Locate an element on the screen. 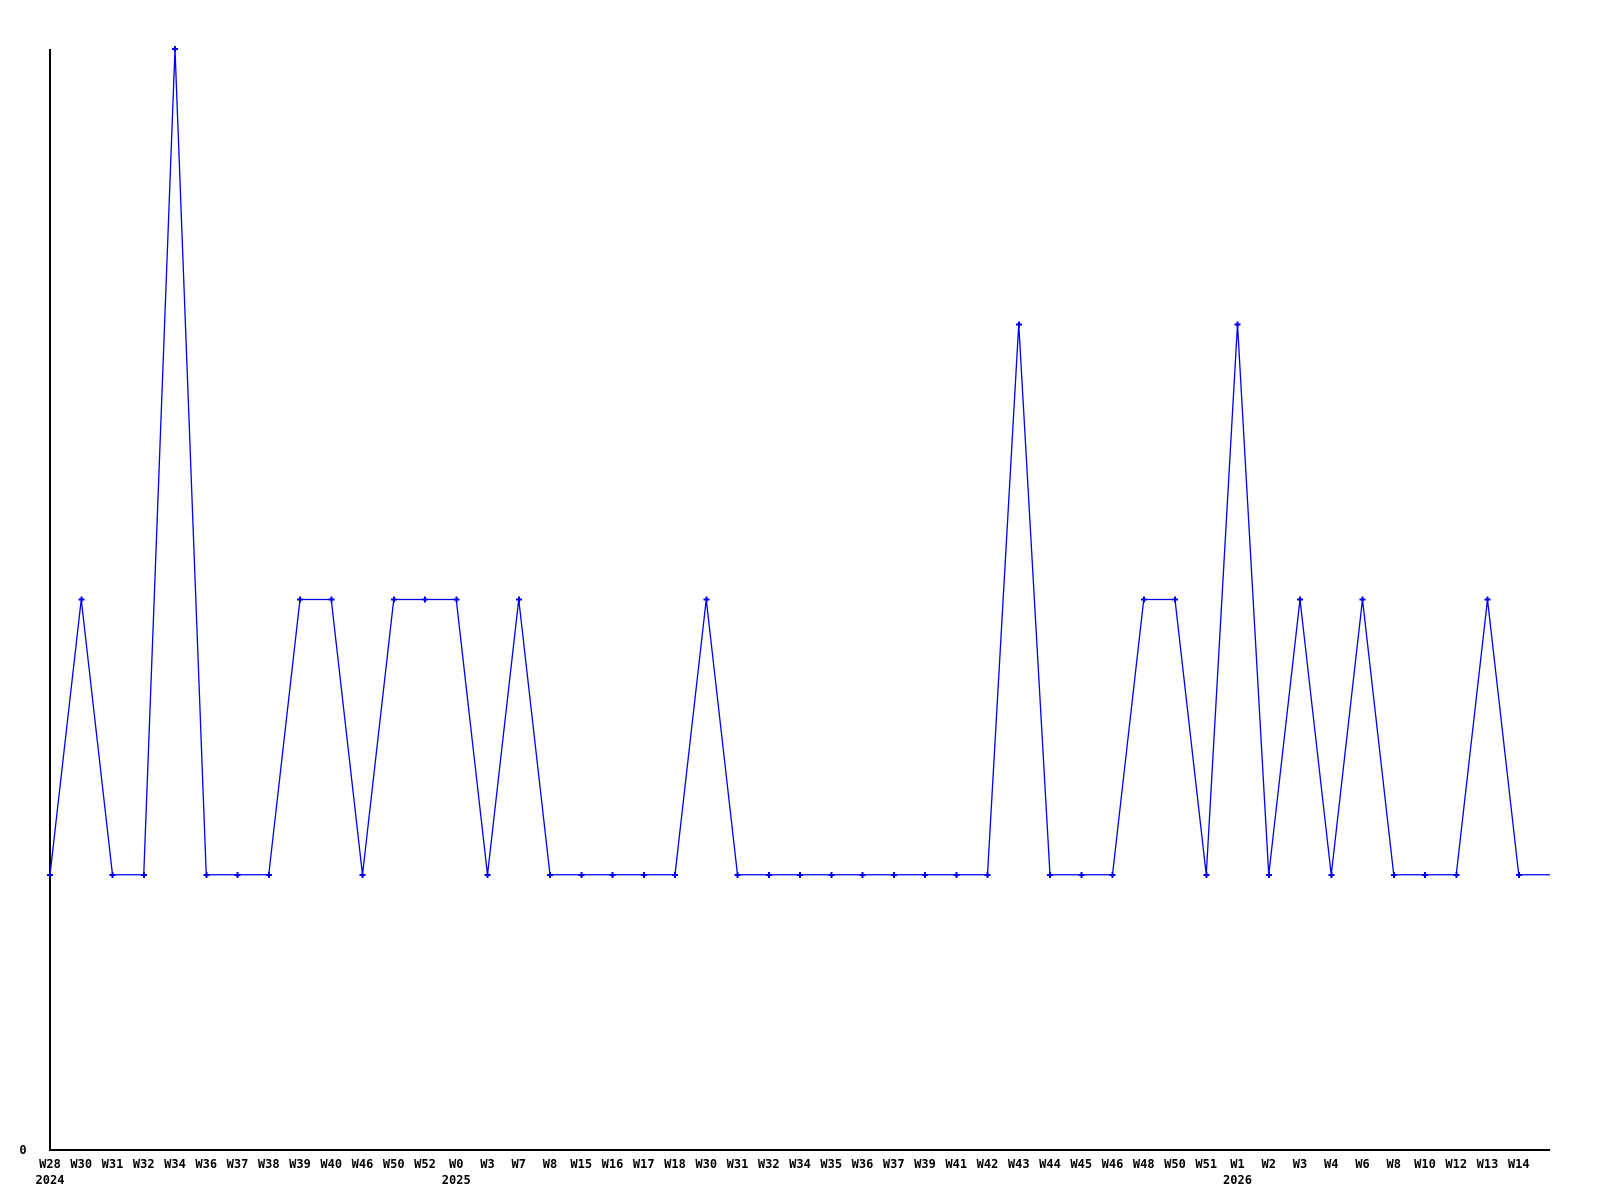 The image size is (1600, 1200). x-tick-label: W4 is located at coordinates (1331, 1164).